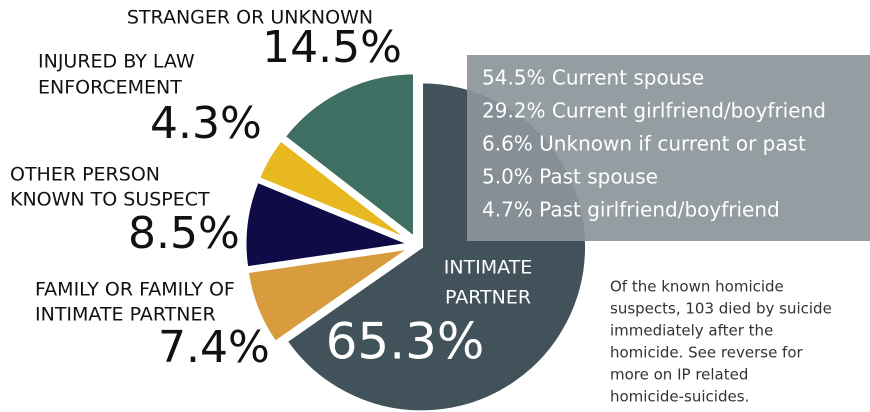 The height and width of the screenshot is (412, 870). I want to click on slice-label: STRANGER OR UNKNOWN, so click(250, 18).